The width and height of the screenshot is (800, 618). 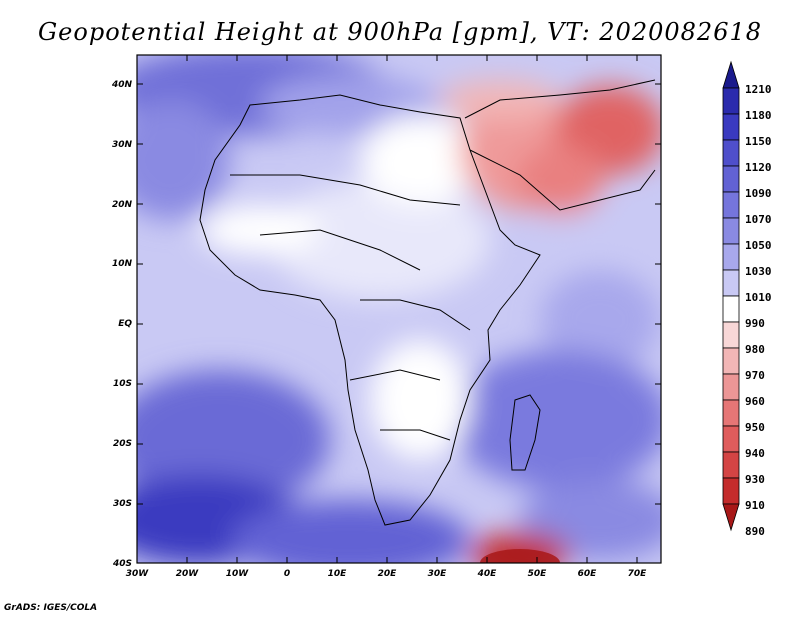 What do you see at coordinates (122, 564) in the screenshot?
I see `lat-tick-label: 40S` at bounding box center [122, 564].